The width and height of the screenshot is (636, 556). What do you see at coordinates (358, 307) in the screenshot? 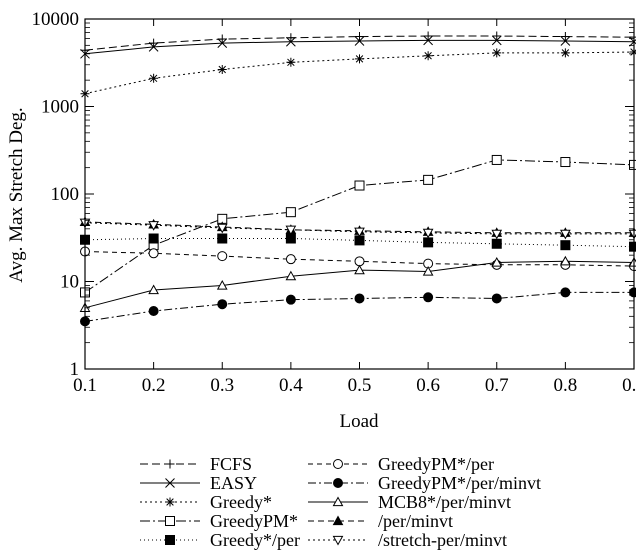
I see `series-GreedyPM*/per/minvt` at bounding box center [358, 307].